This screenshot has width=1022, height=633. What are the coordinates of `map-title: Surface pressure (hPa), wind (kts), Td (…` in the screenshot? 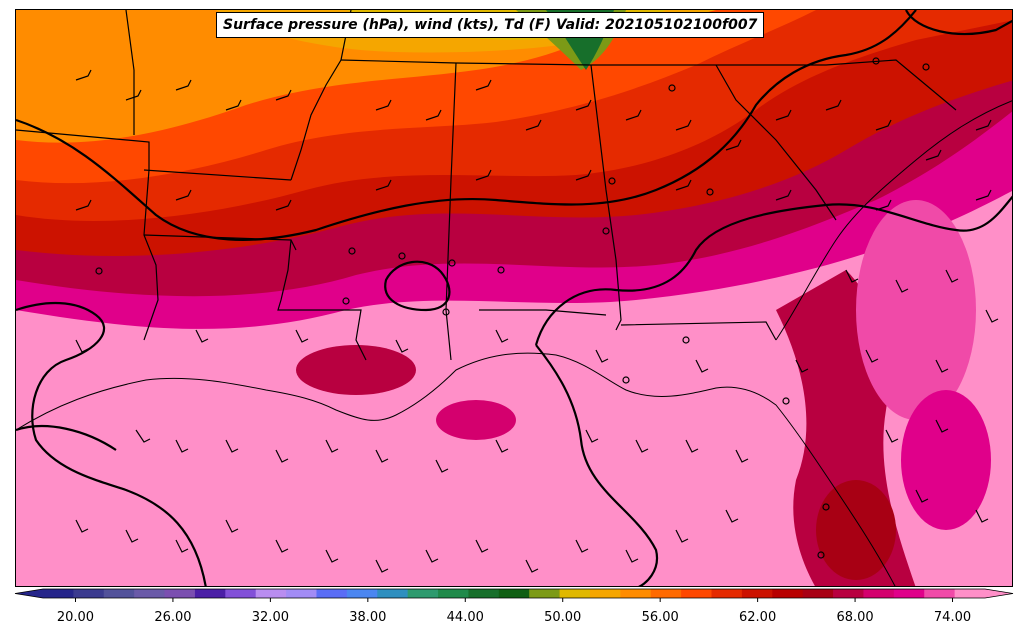 It's located at (490, 25).